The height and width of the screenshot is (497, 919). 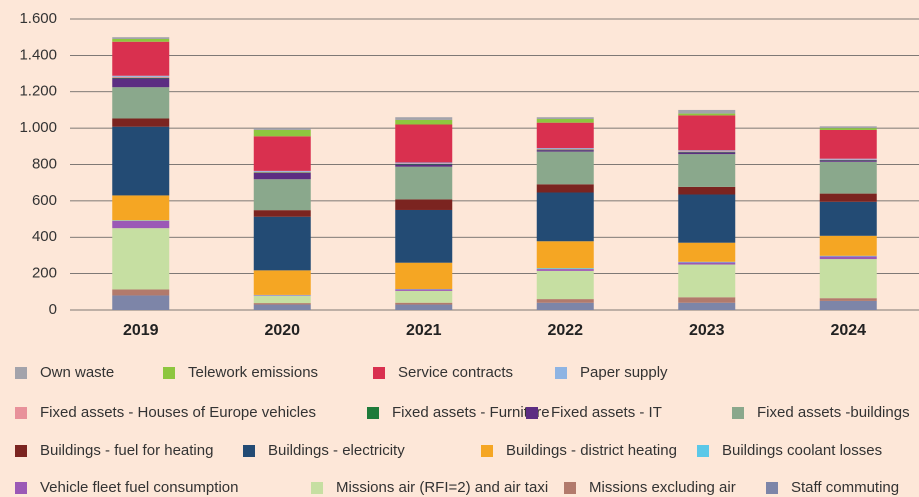 I want to click on legend-label: Buildings coolant losses, so click(x=802, y=450).